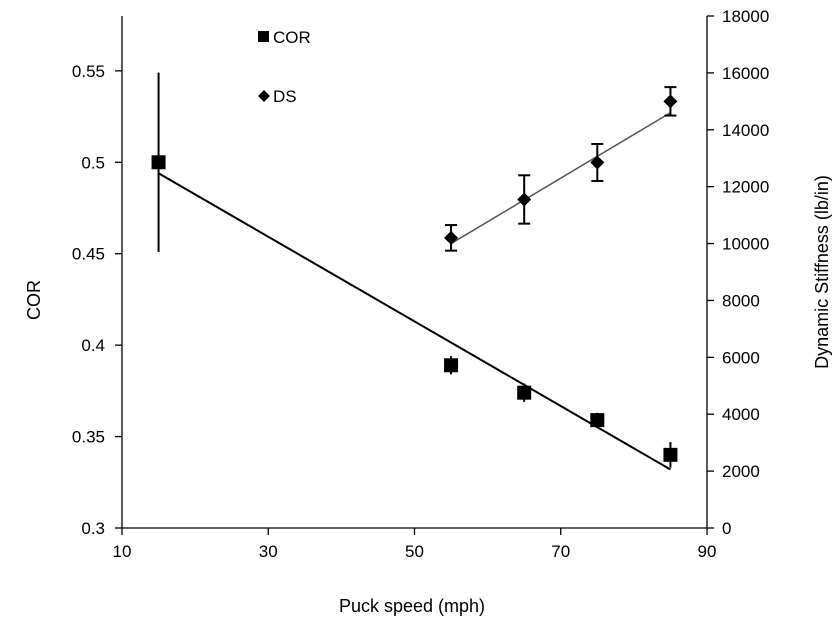  I want to click on legend-label-ds: DS, so click(285, 96).